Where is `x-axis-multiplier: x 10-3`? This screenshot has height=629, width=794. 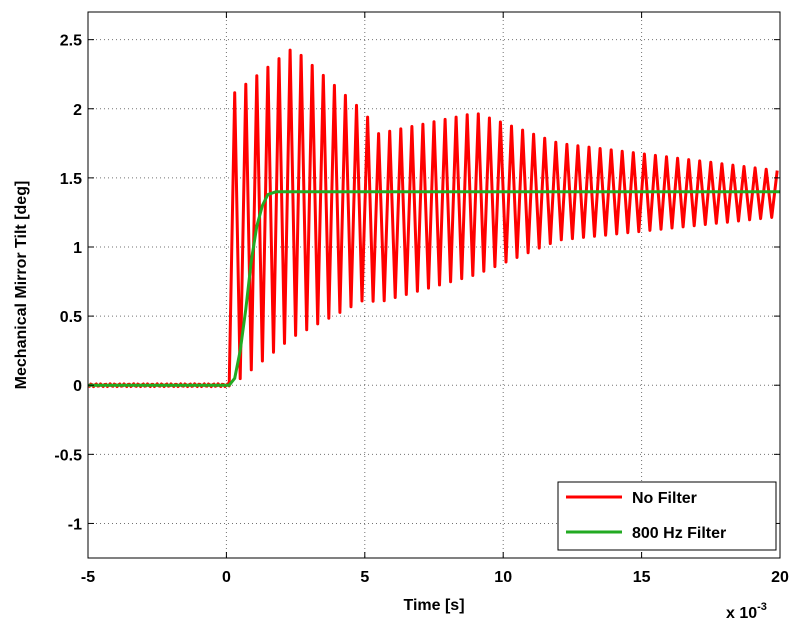 x-axis-multiplier: x 10-3 is located at coordinates (746, 611).